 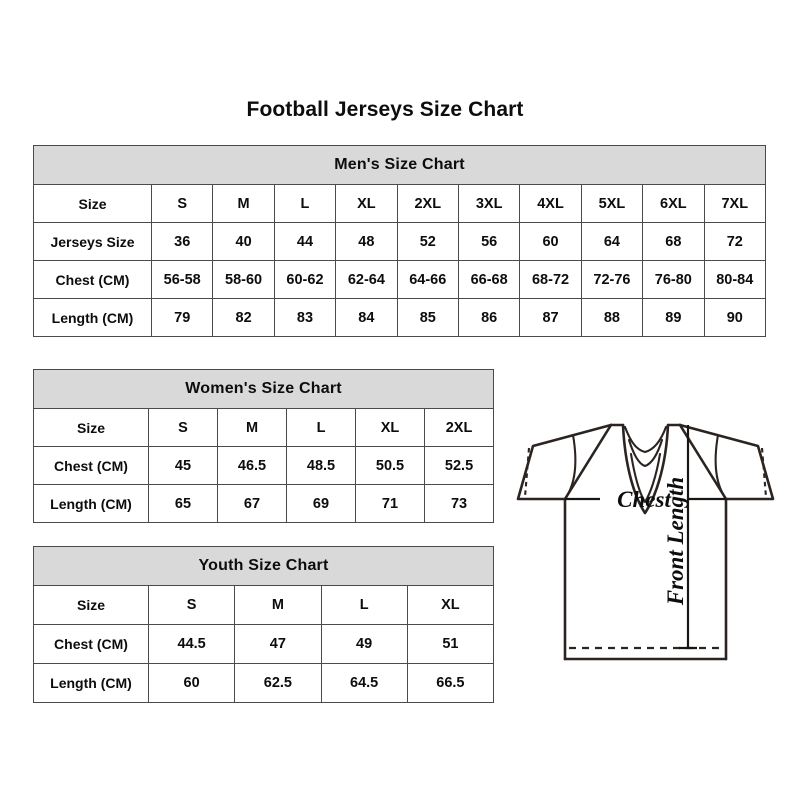 I want to click on v-neck-inner-collar, so click(x=645, y=453).